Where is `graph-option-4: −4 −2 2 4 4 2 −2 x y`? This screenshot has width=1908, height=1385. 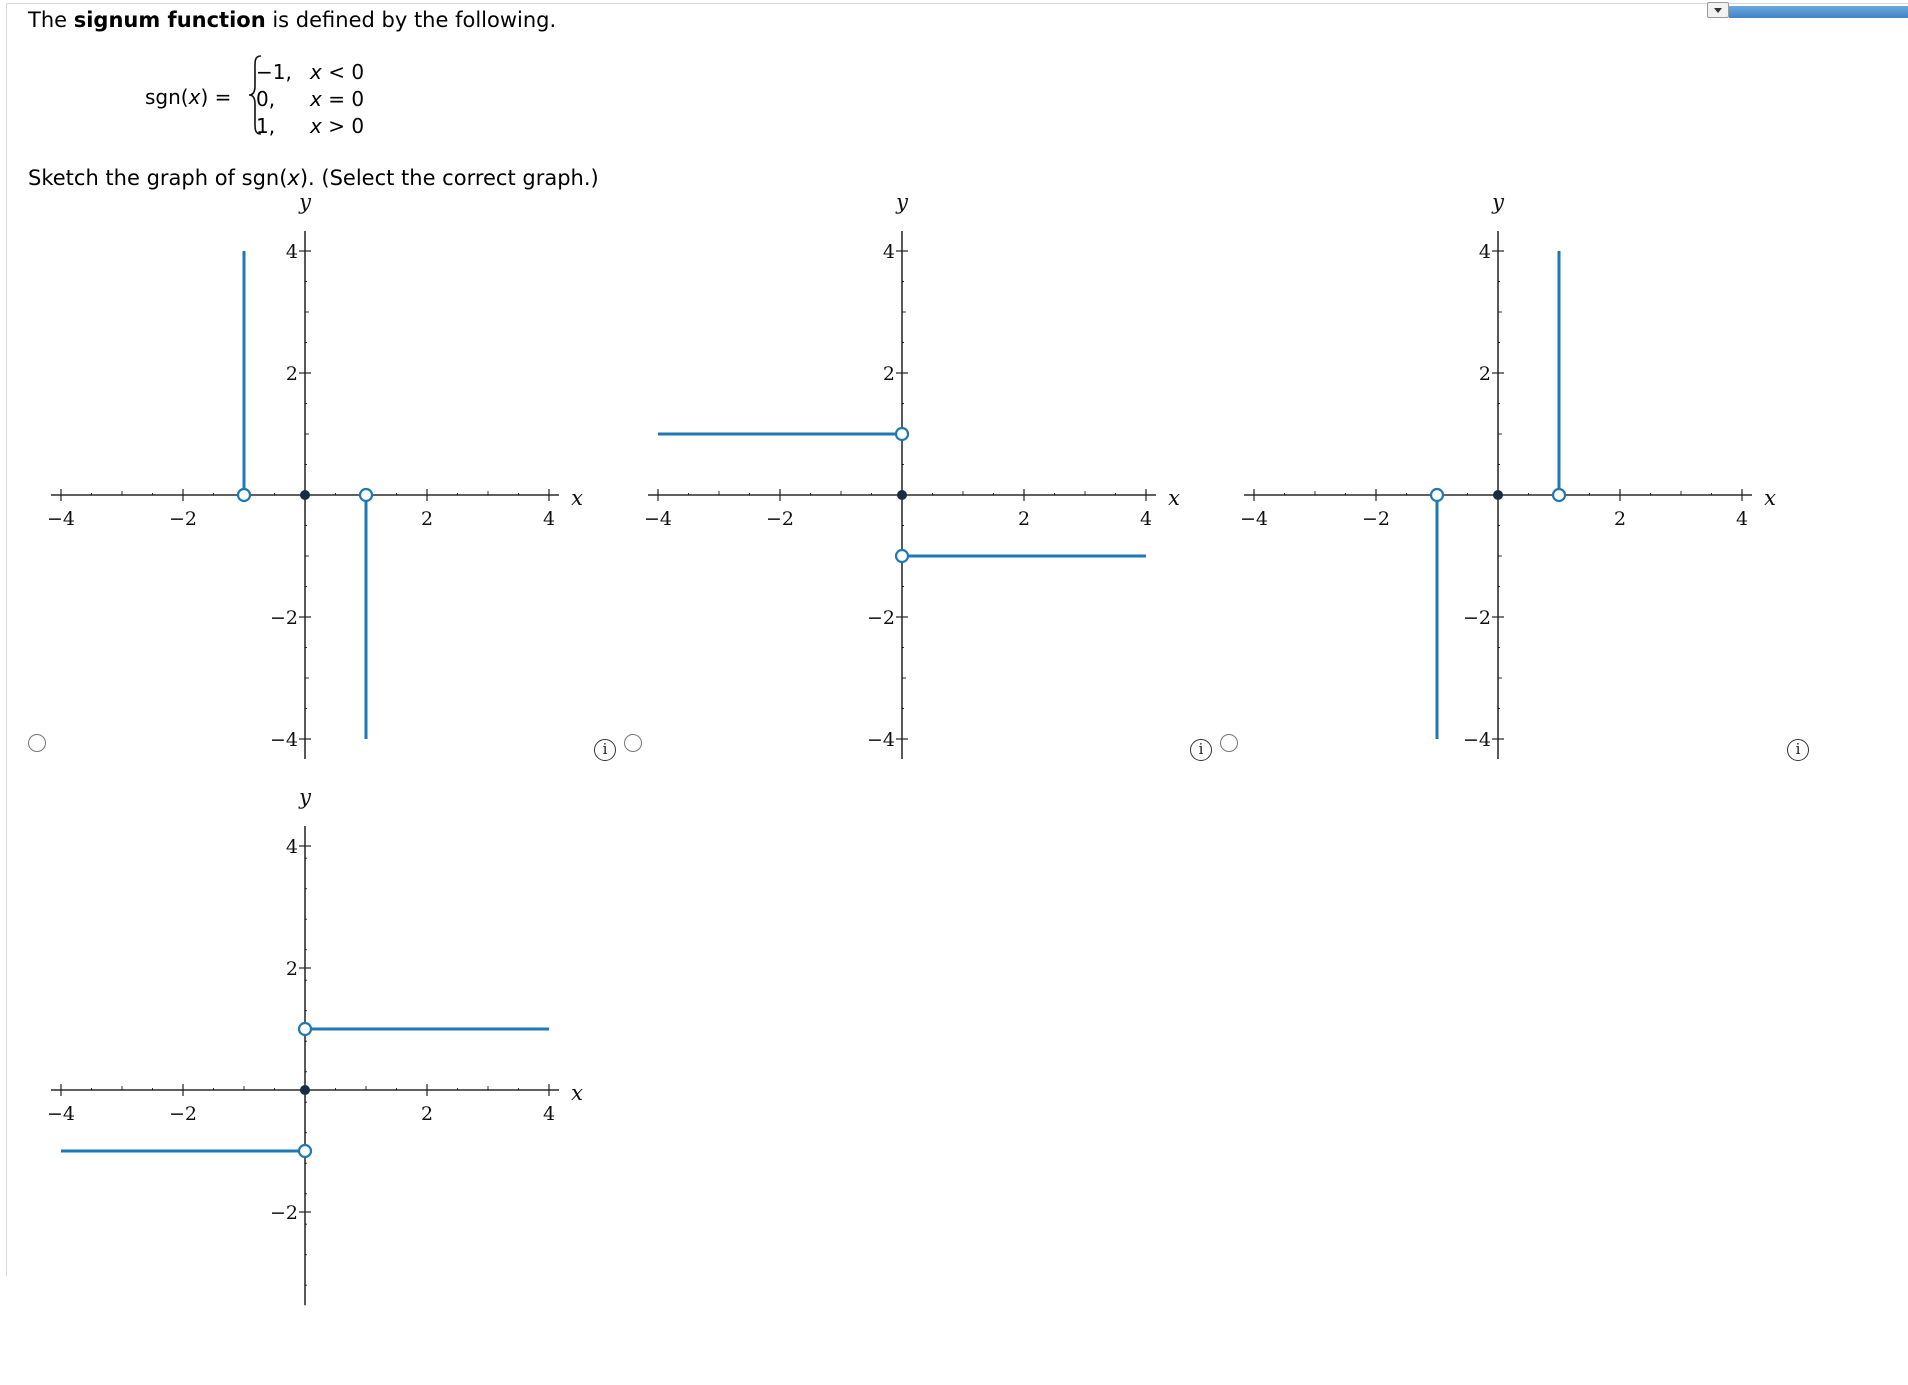 graph-option-4: −4 −2 2 4 4 2 −2 x y is located at coordinates (340, 1085).